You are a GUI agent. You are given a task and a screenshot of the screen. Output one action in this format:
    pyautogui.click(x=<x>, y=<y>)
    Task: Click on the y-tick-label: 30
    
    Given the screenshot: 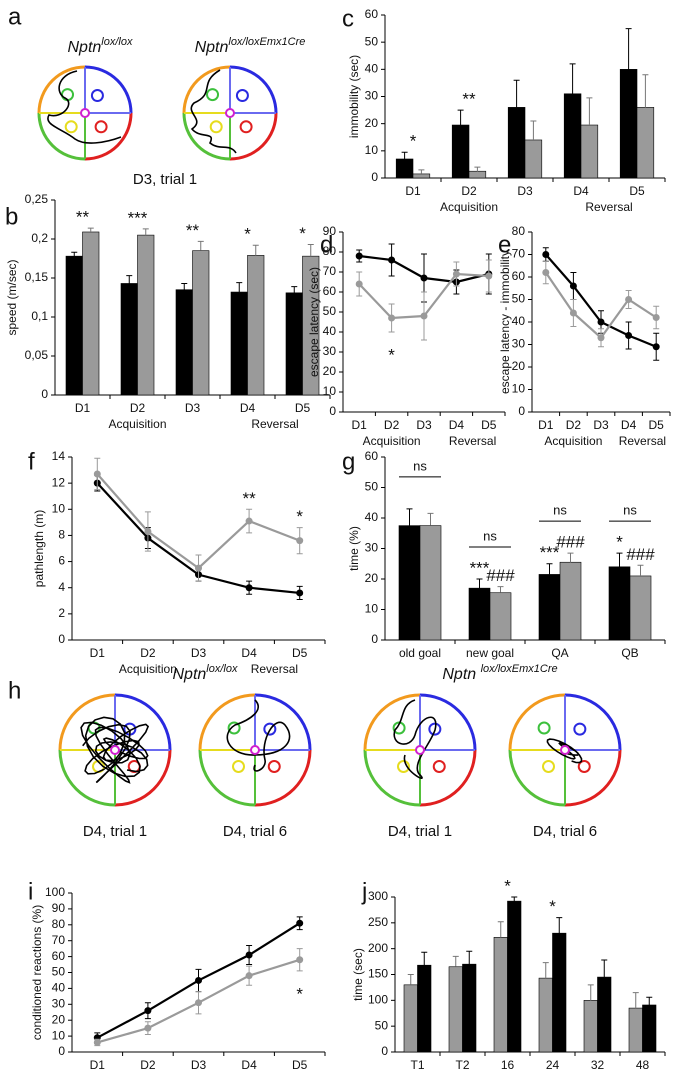 What is the action you would take?
    pyautogui.click(x=372, y=548)
    